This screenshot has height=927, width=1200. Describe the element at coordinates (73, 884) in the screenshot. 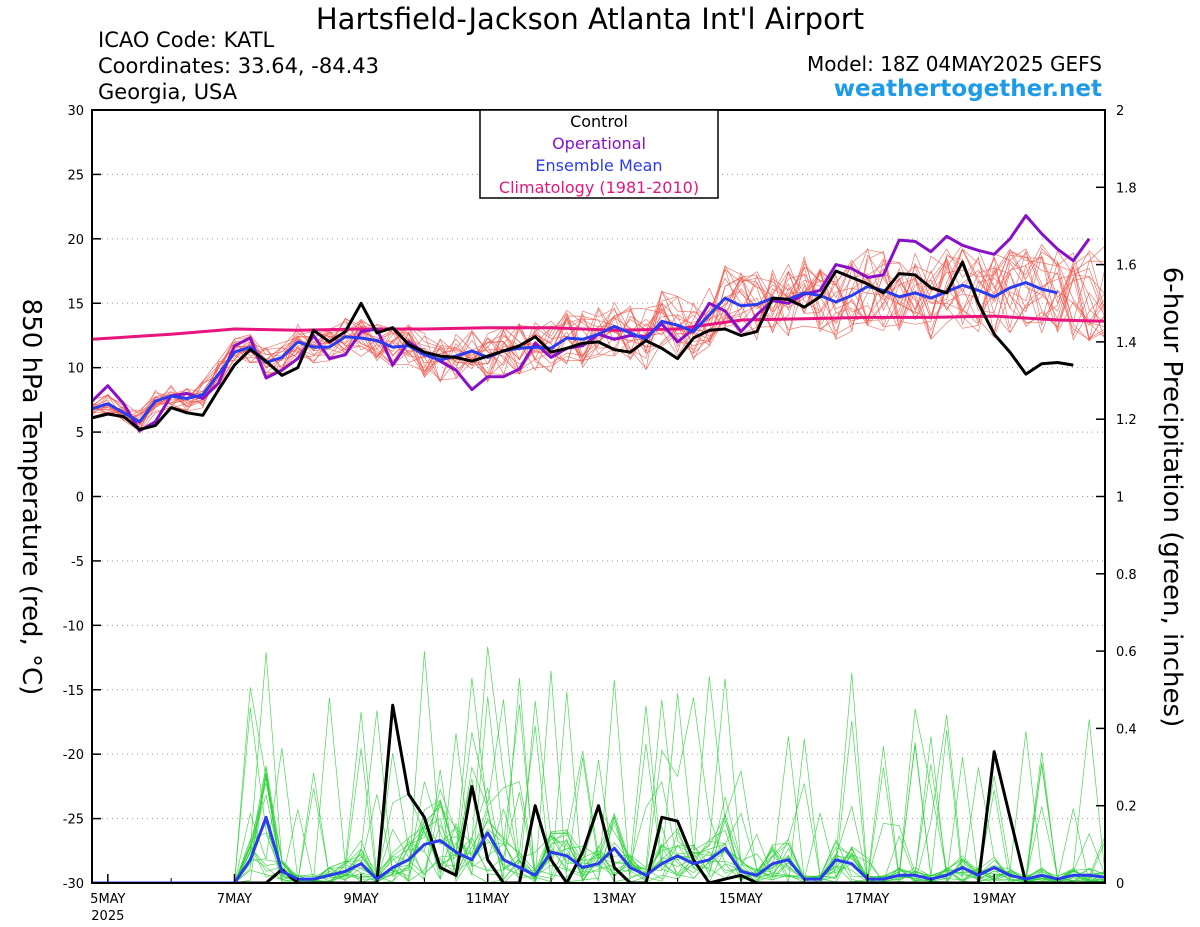

I see `y-tick-label: -30` at that location.